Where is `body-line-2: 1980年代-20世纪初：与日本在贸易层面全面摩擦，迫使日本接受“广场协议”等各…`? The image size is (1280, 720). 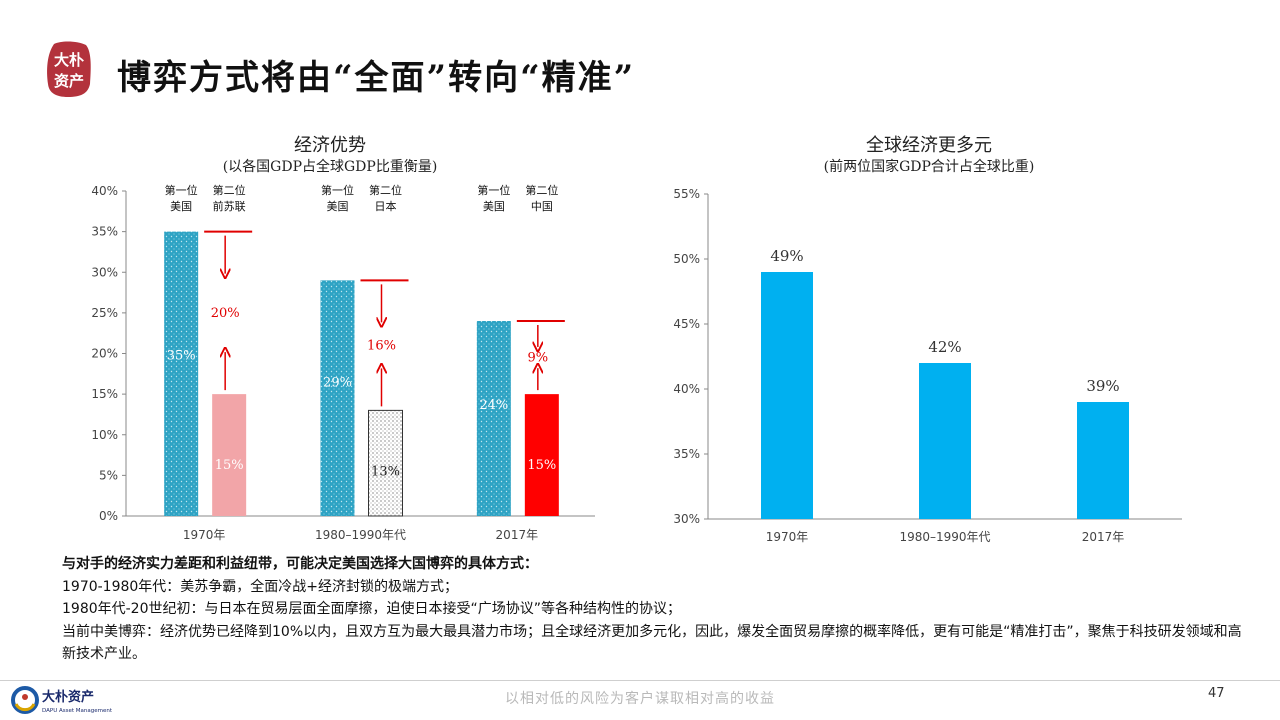 body-line-2: 1980年代-20世纪初：与日本在贸易层面全面摩擦，迫使日本接受“广场协议”等各… is located at coordinates (371, 609).